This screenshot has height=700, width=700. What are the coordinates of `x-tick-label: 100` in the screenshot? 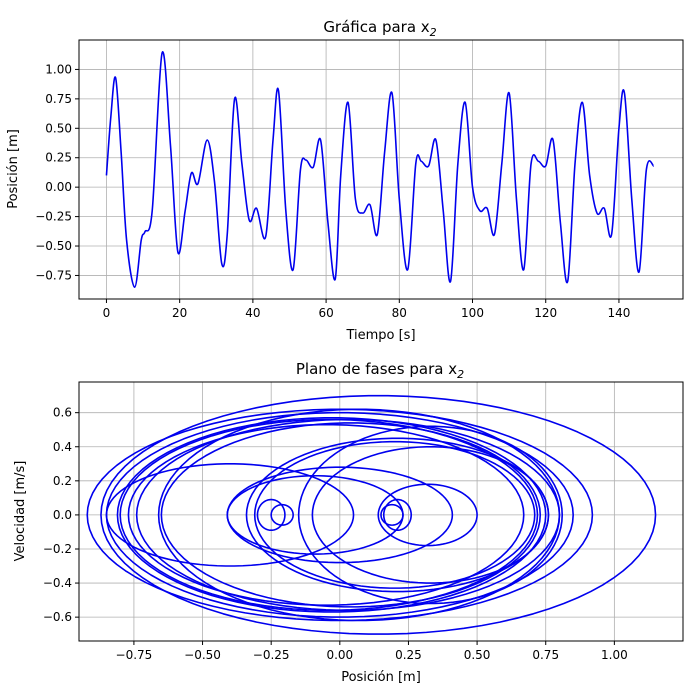 It's located at (472, 313).